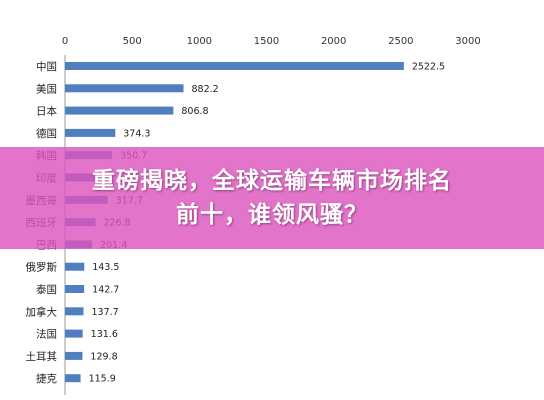 The width and height of the screenshot is (544, 400). What do you see at coordinates (42, 311) in the screenshot?
I see `category-label-11: 加拿大` at bounding box center [42, 311].